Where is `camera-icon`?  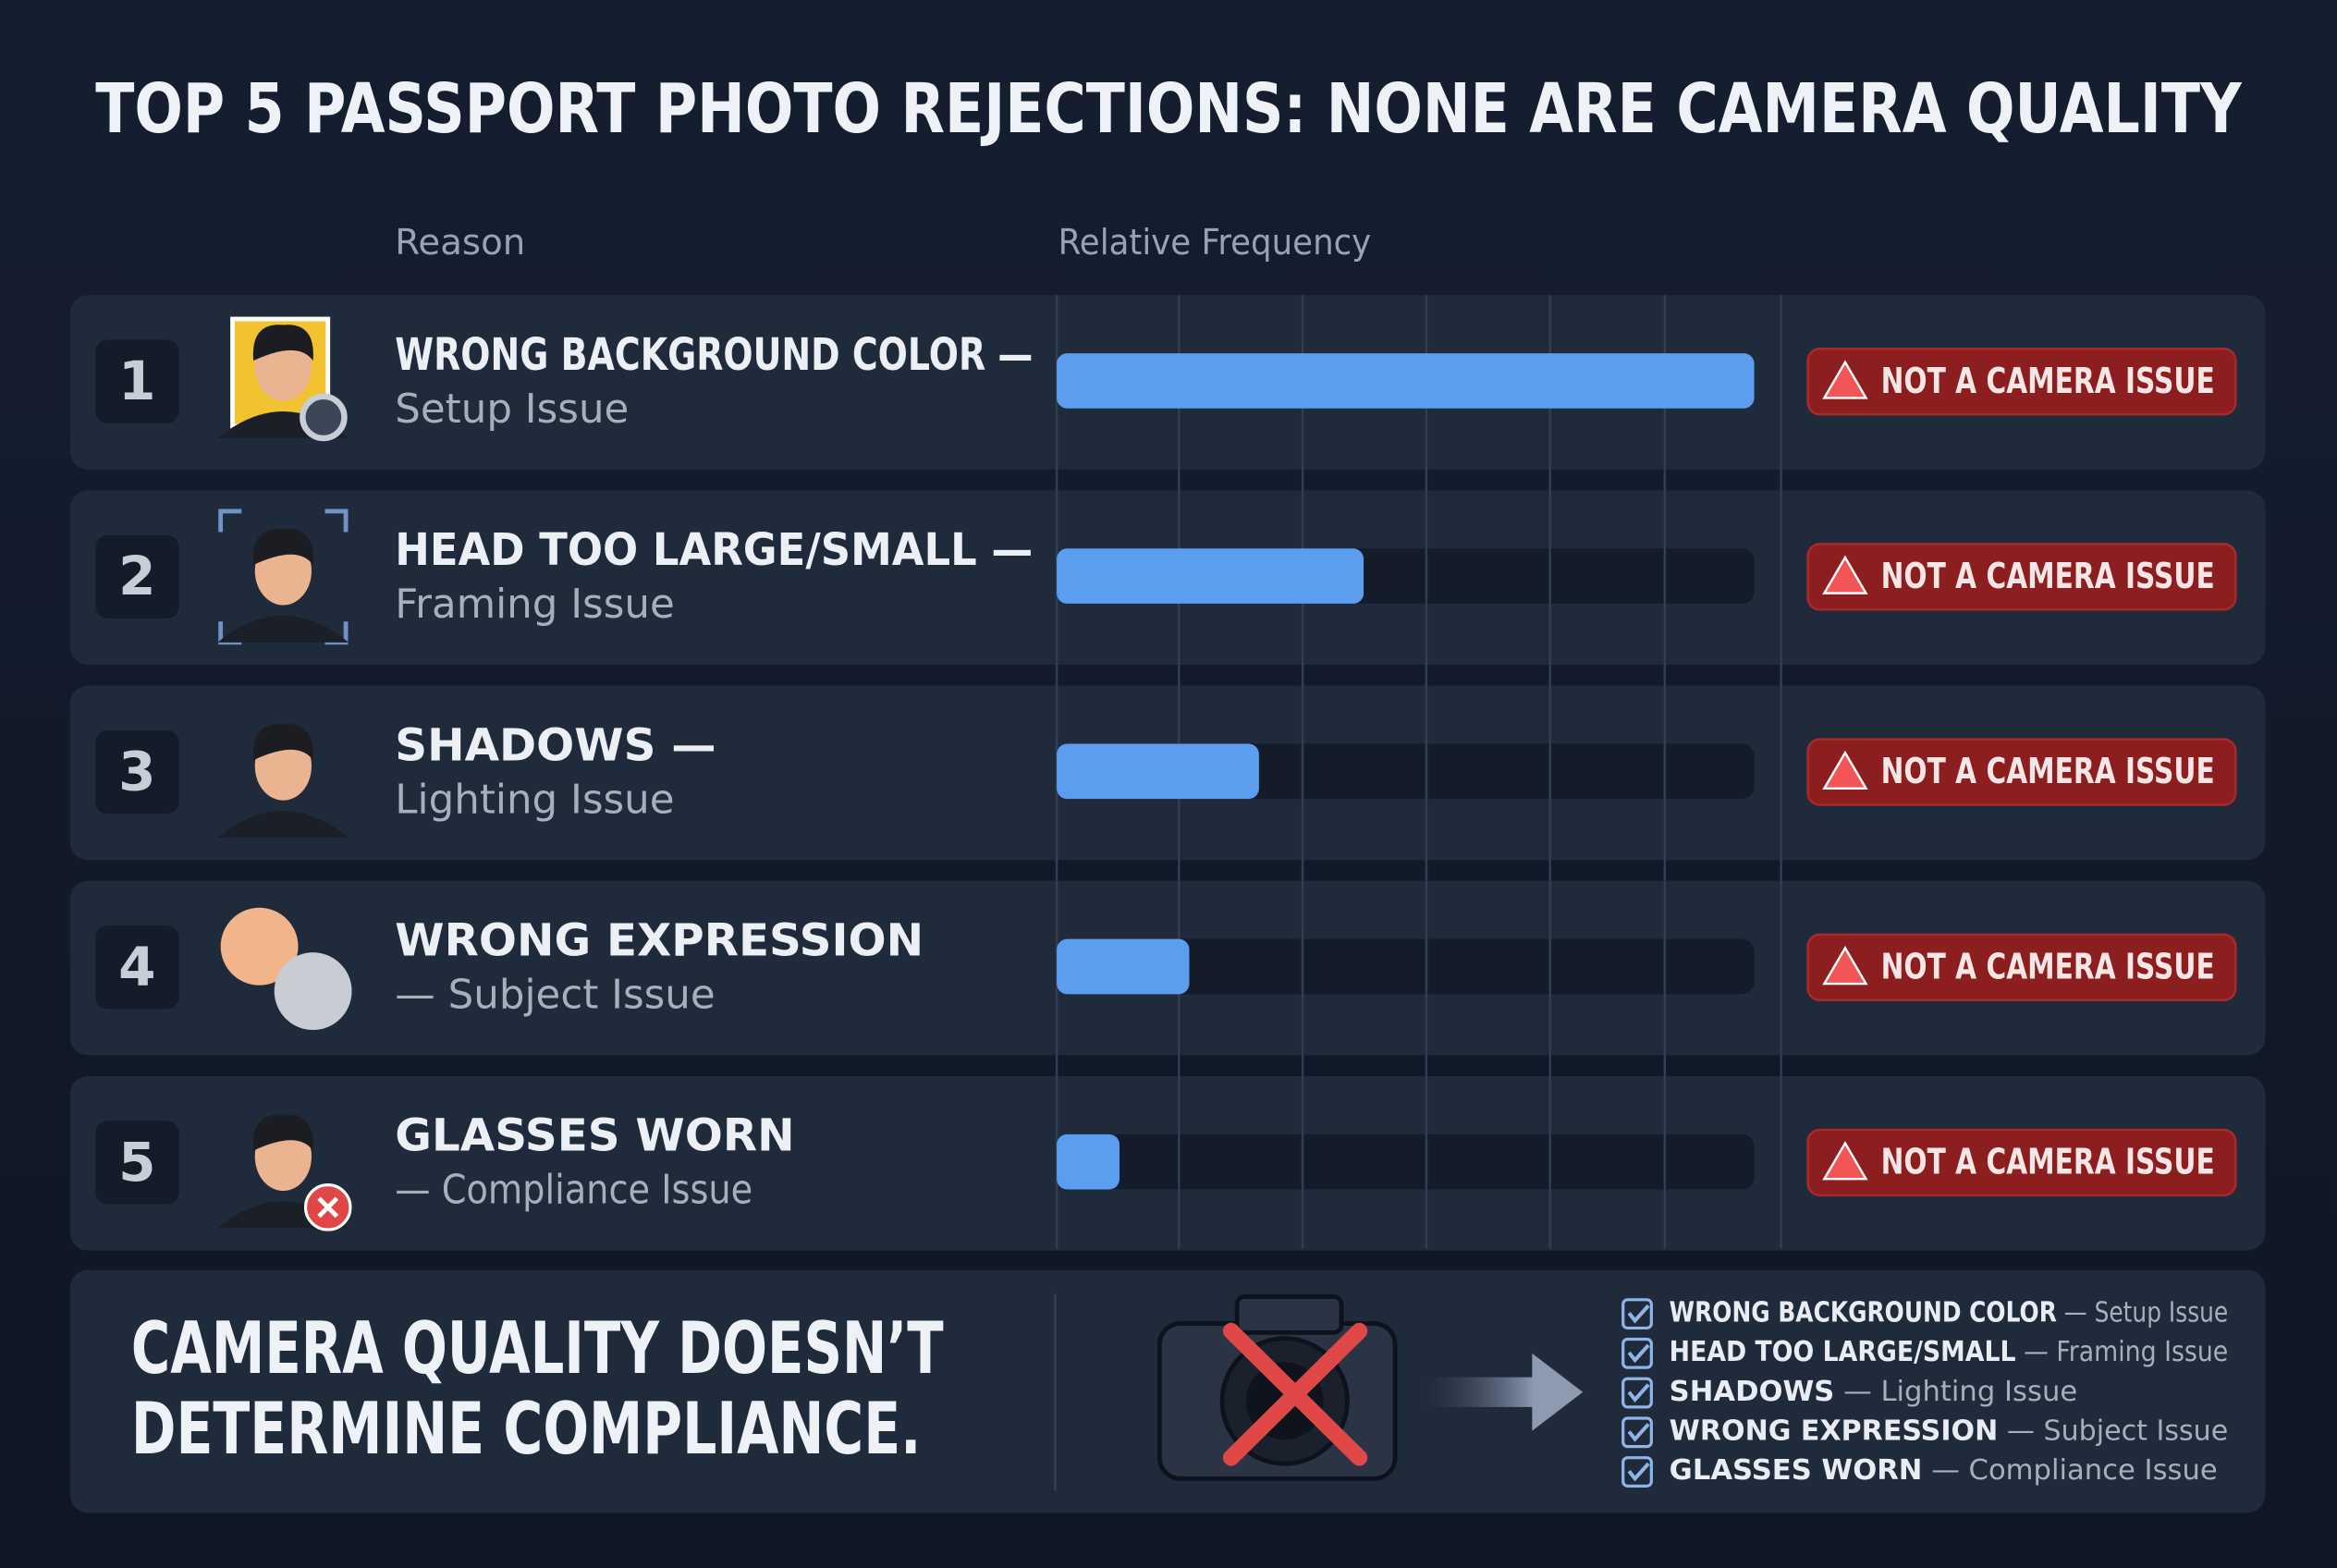
camera-icon is located at coordinates (1277, 1388).